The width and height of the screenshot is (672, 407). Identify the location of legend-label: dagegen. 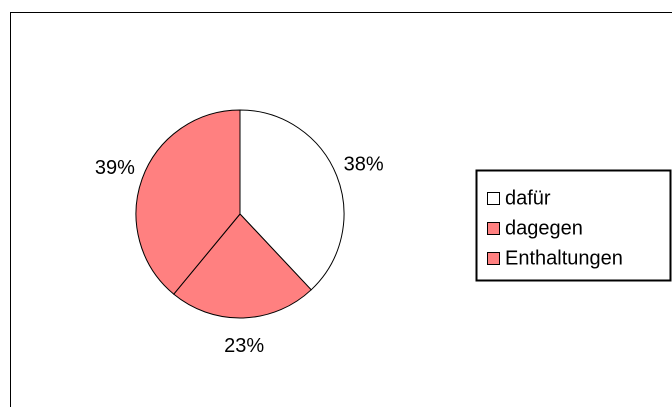
(544, 228).